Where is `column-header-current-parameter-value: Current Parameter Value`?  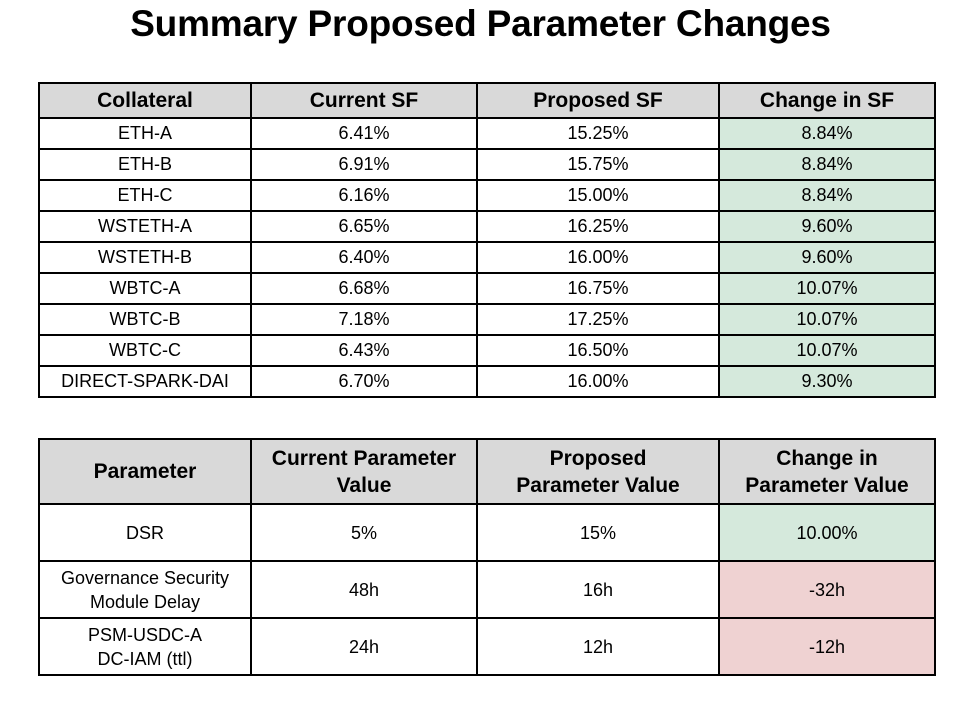 column-header-current-parameter-value: Current Parameter Value is located at coordinates (364, 471).